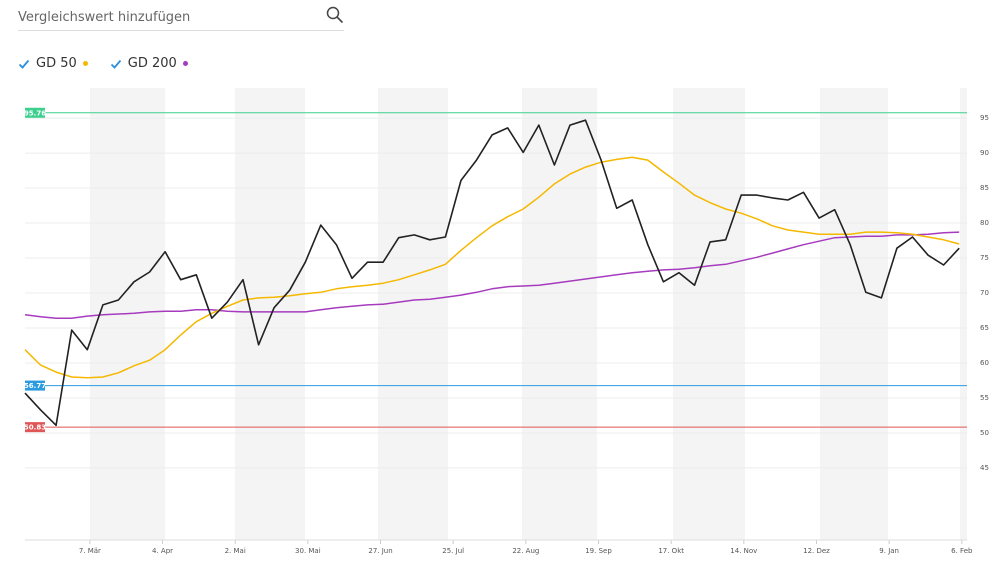  What do you see at coordinates (984, 118) in the screenshot?
I see `y-tick-label: 95` at bounding box center [984, 118].